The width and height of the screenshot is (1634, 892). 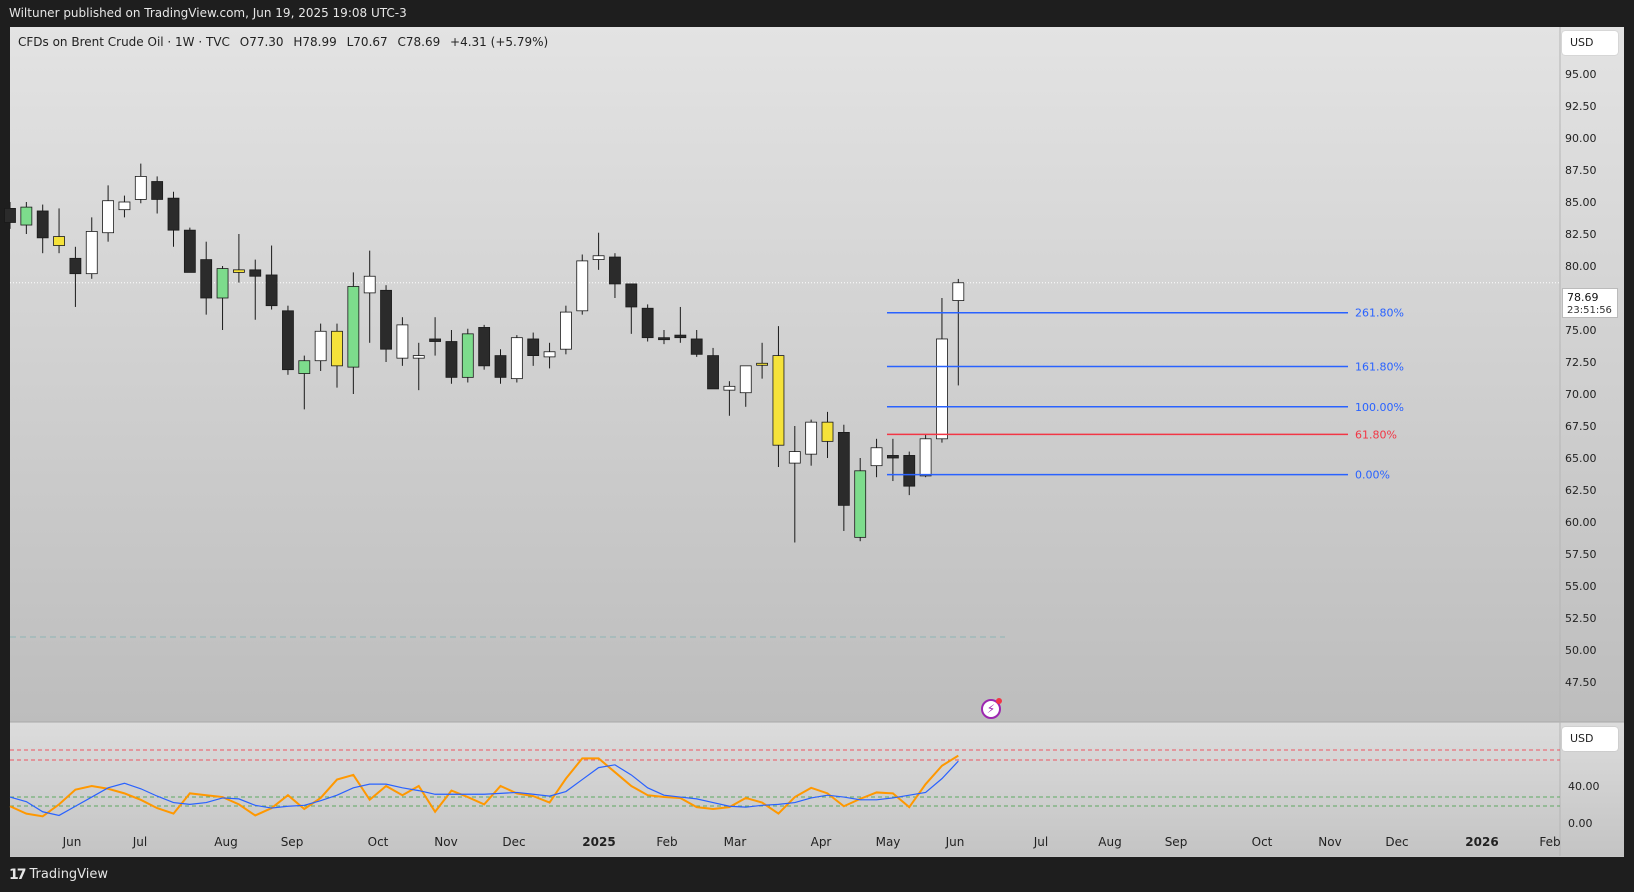 What do you see at coordinates (1580, 823) in the screenshot?
I see `indicator-tick-label: 0.00` at bounding box center [1580, 823].